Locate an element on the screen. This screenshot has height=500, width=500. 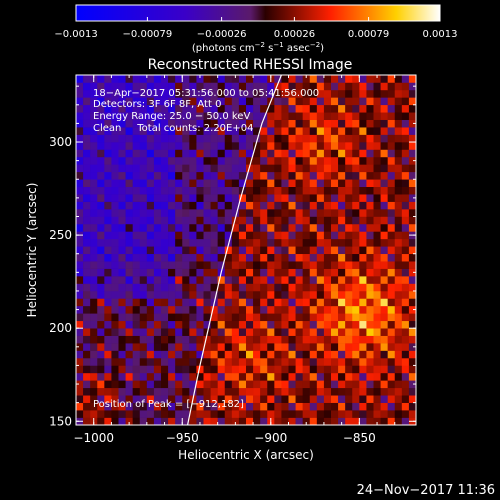
y-tick-label: 200 is located at coordinates (60, 328).